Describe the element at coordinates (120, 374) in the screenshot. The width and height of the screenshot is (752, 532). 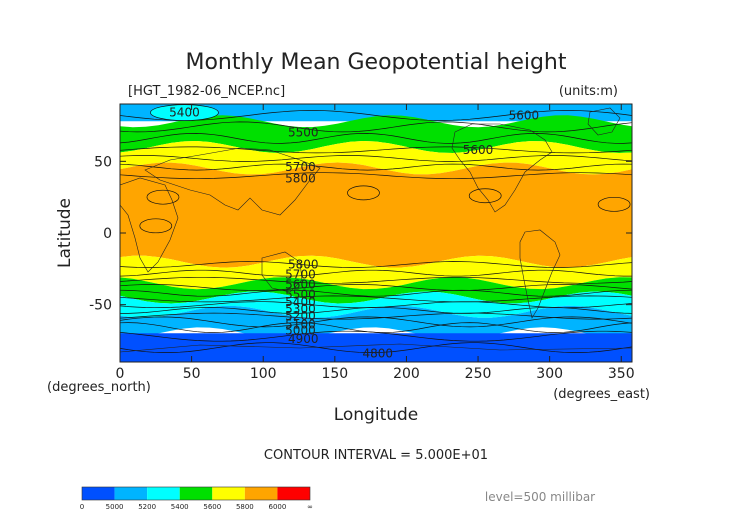
I see `x-tick-label: 0` at that location.